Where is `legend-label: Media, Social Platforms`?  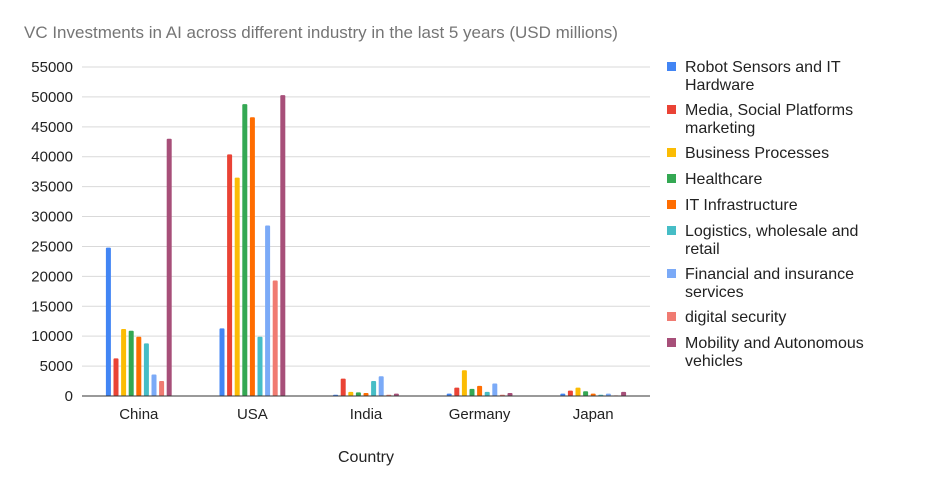 legend-label: Media, Social Platforms is located at coordinates (769, 110).